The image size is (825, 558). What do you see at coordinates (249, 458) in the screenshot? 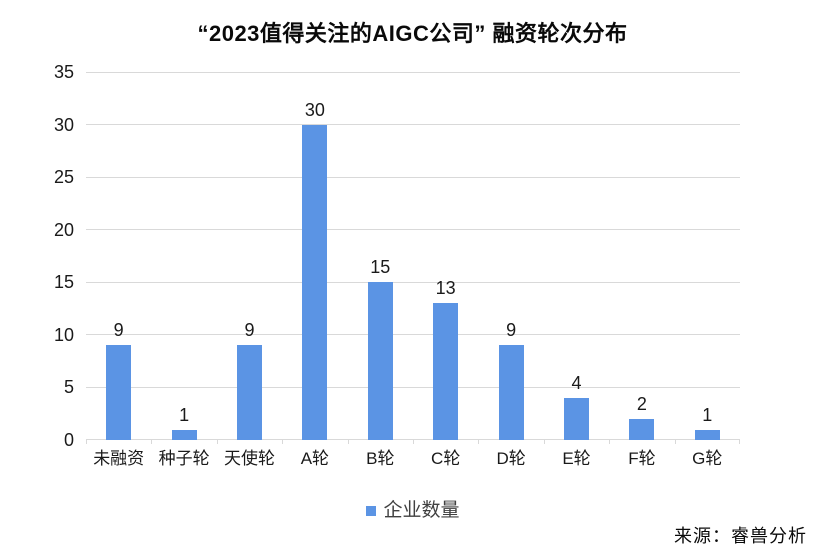
I see `x-axis-label: 天使轮` at bounding box center [249, 458].